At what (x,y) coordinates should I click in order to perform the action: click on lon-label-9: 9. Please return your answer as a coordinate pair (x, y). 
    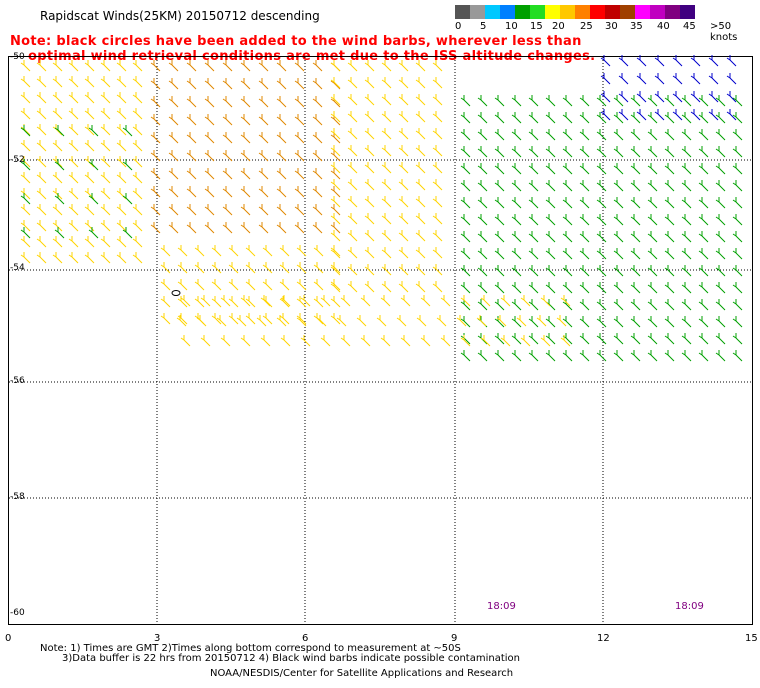
    Looking at the image, I should click on (454, 638).